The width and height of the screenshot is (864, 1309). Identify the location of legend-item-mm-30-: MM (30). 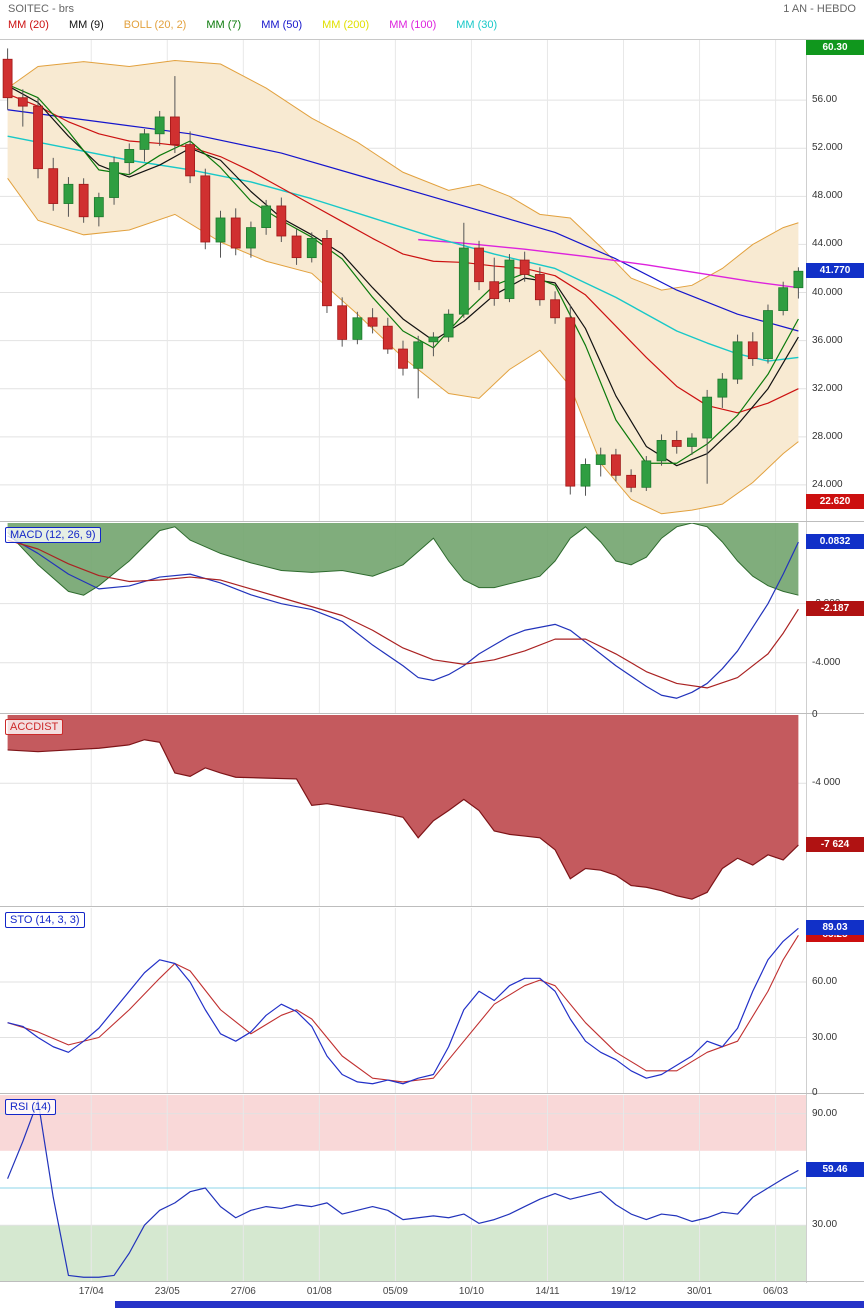
(477, 25).